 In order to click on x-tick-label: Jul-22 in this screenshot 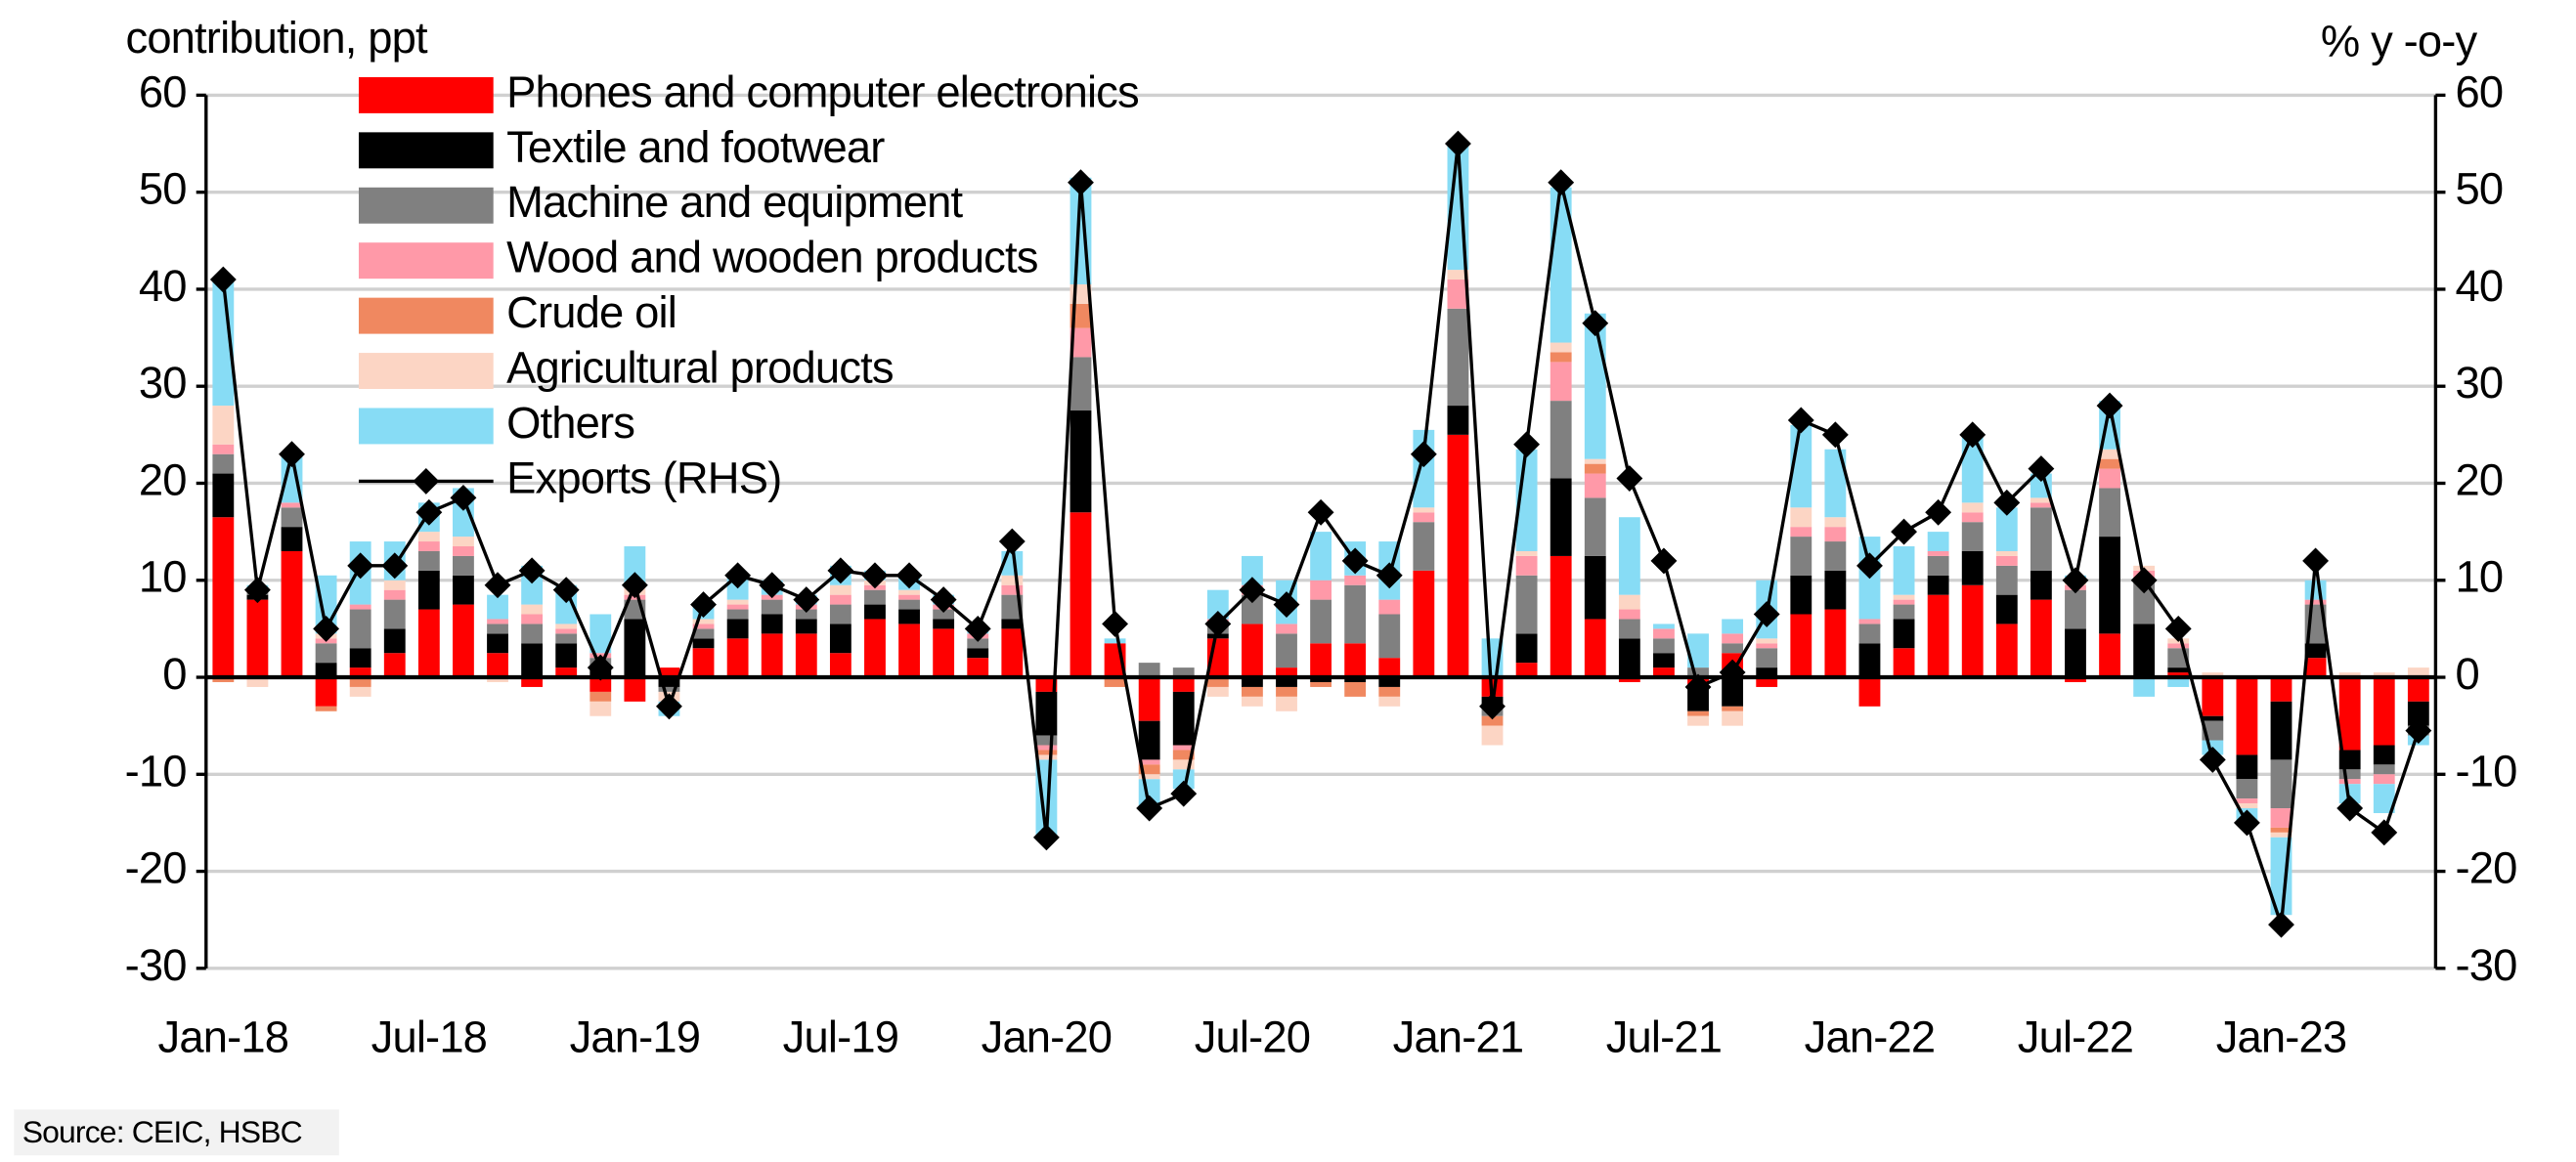, I will do `click(2075, 1037)`.